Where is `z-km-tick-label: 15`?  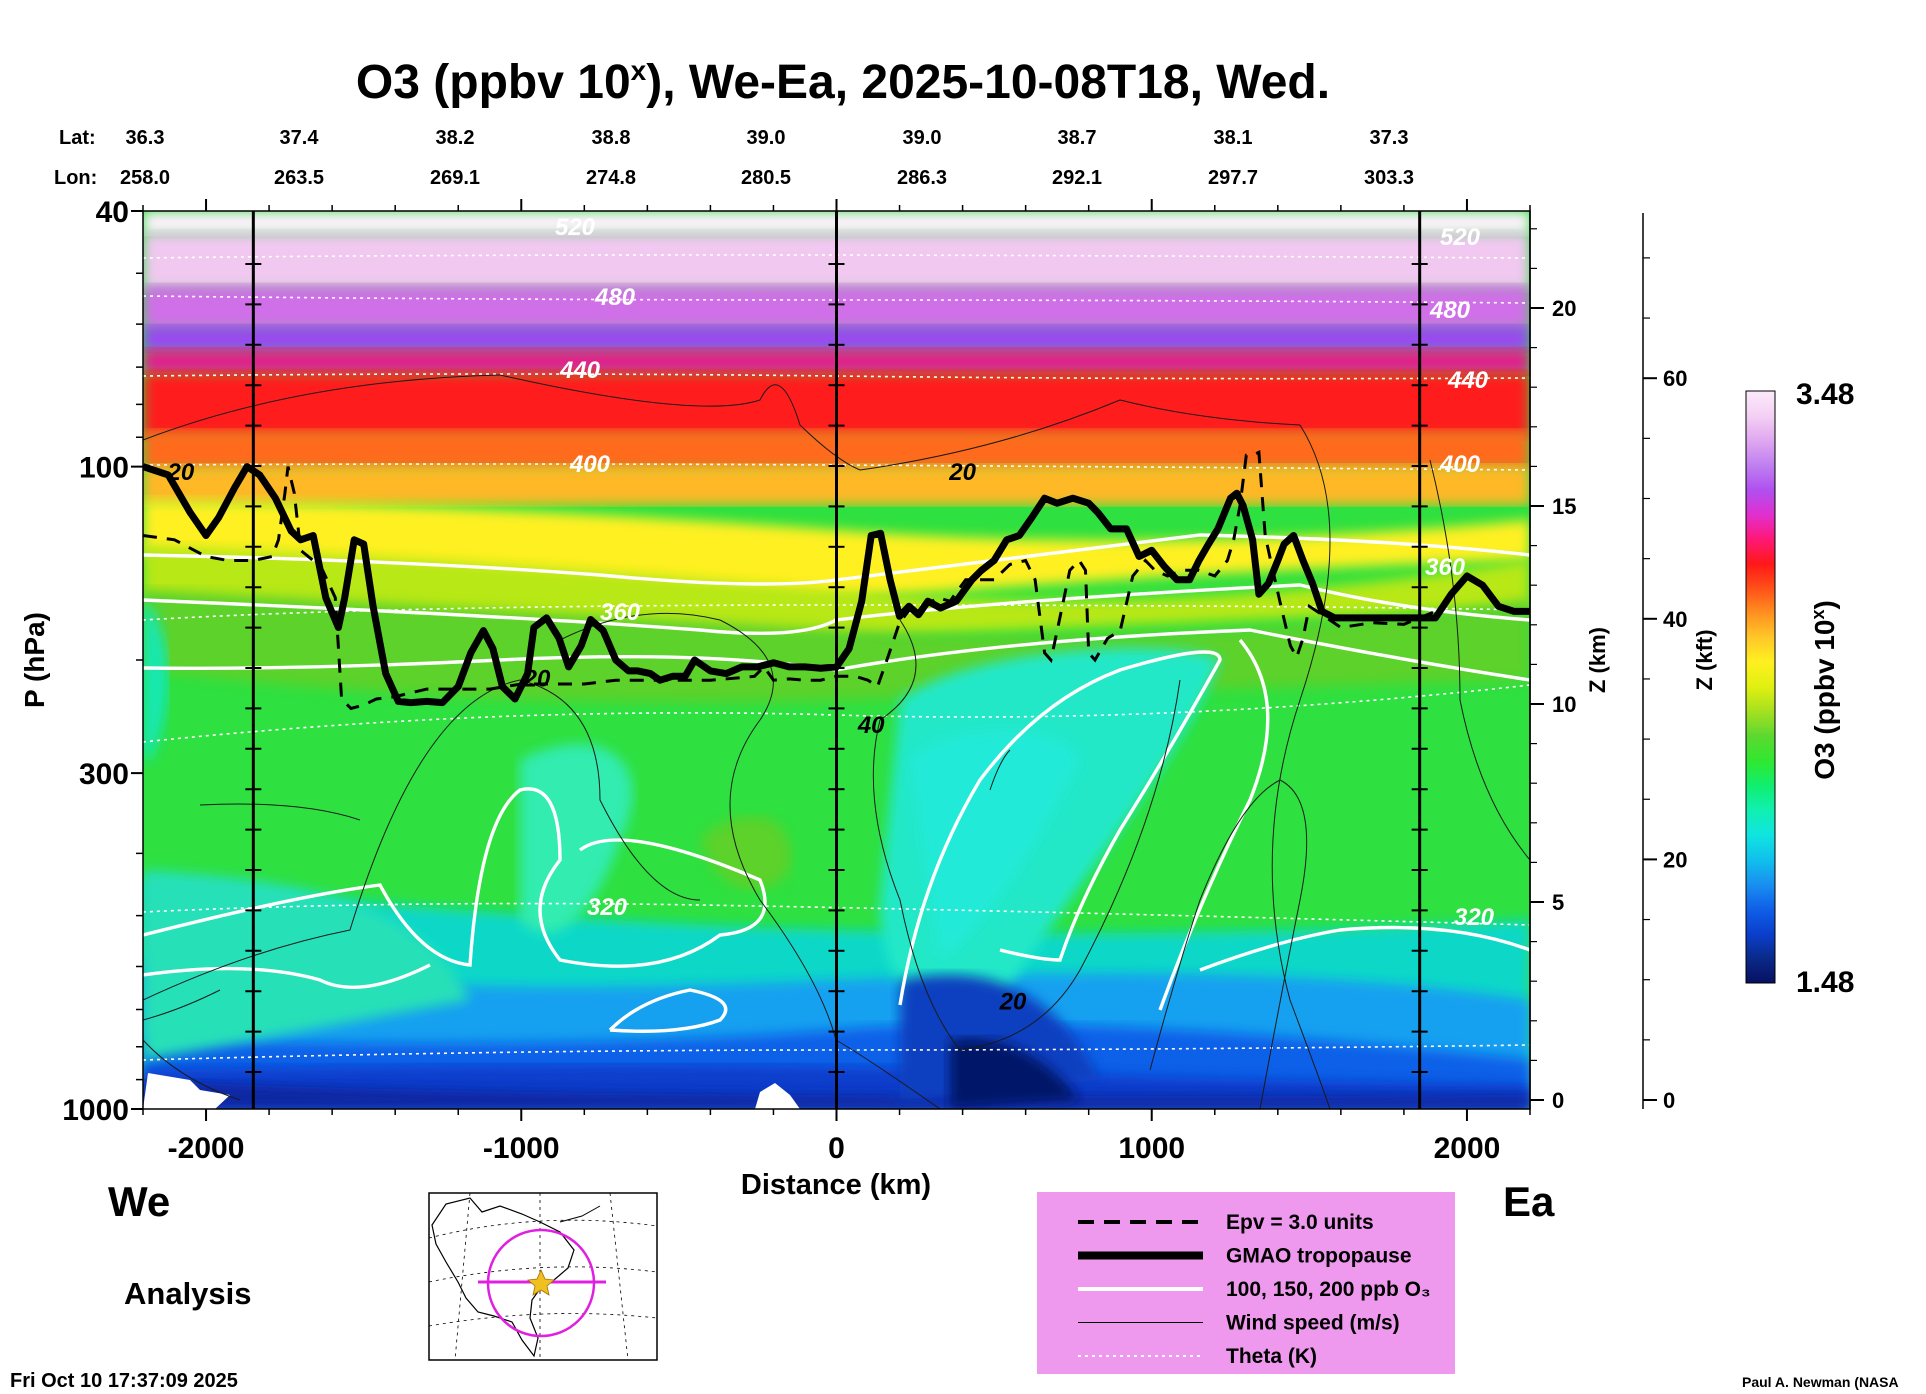 z-km-tick-label: 15 is located at coordinates (1564, 506).